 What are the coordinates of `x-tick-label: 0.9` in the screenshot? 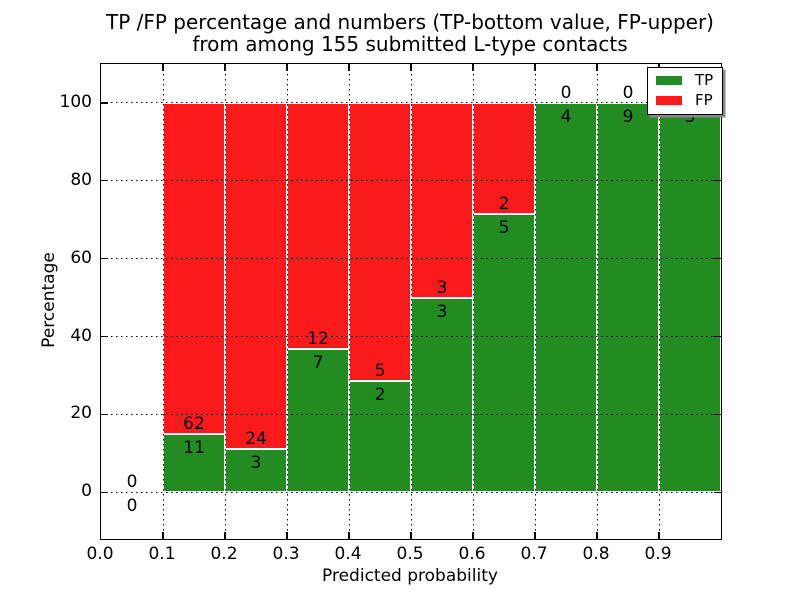 It's located at (658, 554).